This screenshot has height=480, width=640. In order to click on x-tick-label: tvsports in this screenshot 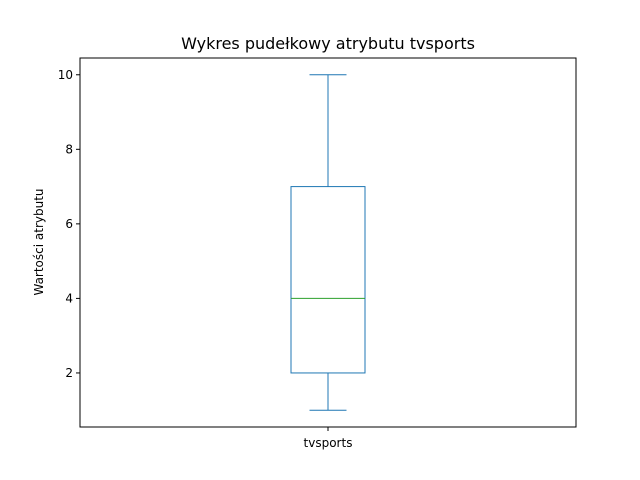, I will do `click(328, 443)`.